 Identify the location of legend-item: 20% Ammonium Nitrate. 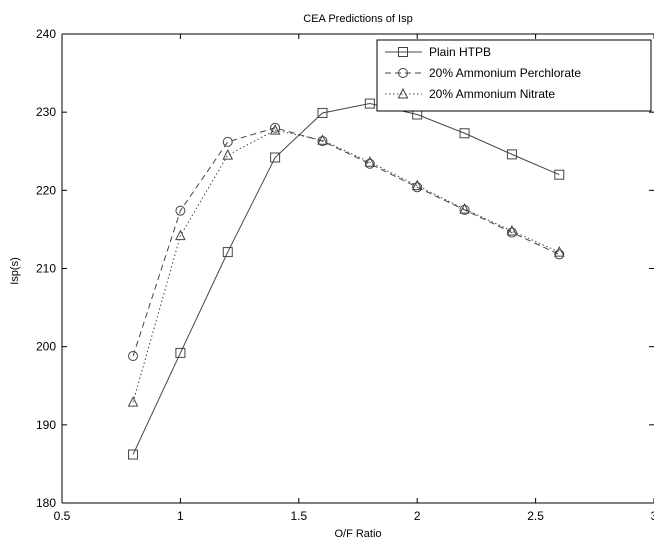
(470, 94).